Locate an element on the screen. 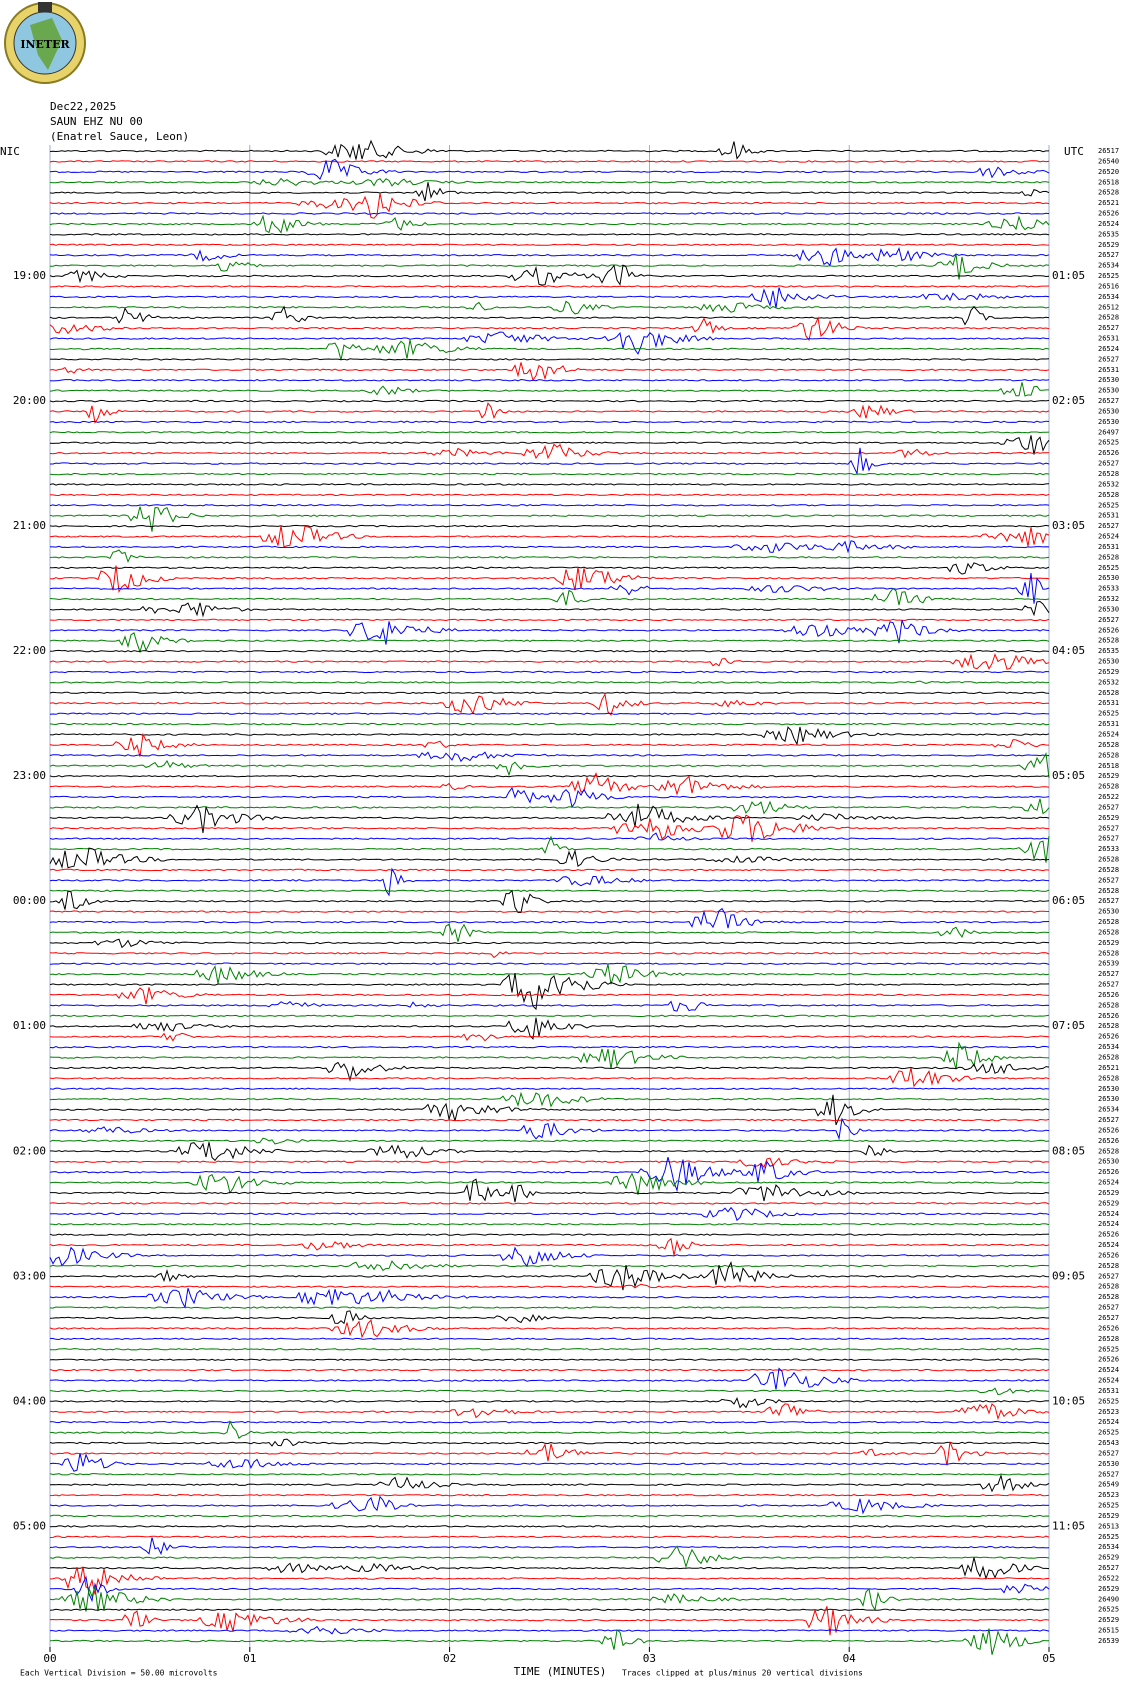  right-time: 08:05 is located at coordinates (1068, 1150).